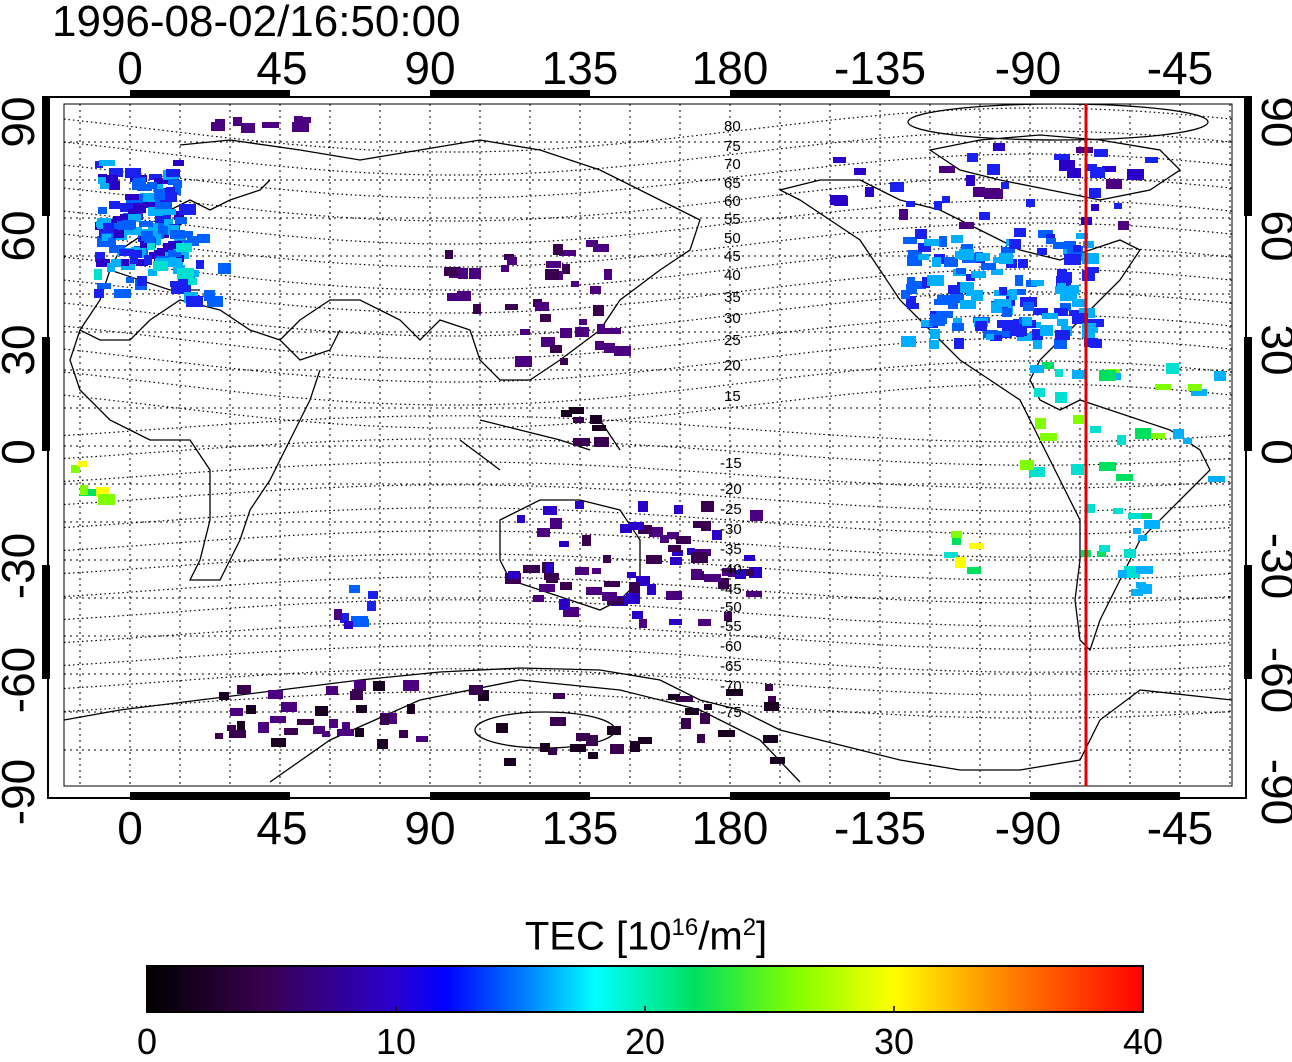 The height and width of the screenshot is (1062, 1292). Describe the element at coordinates (645, 989) in the screenshot. I see `colorbar` at that location.